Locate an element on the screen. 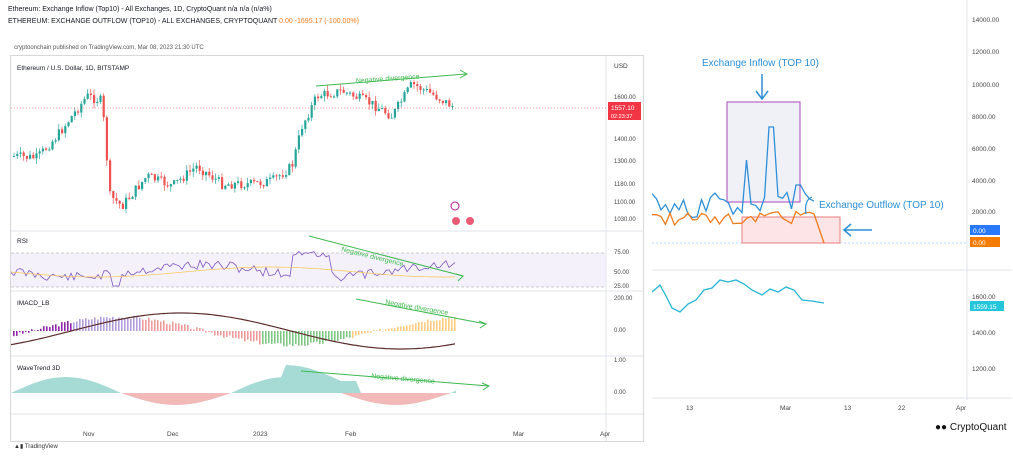 The image size is (1013, 460). time-axis-label: 2023 is located at coordinates (260, 434).